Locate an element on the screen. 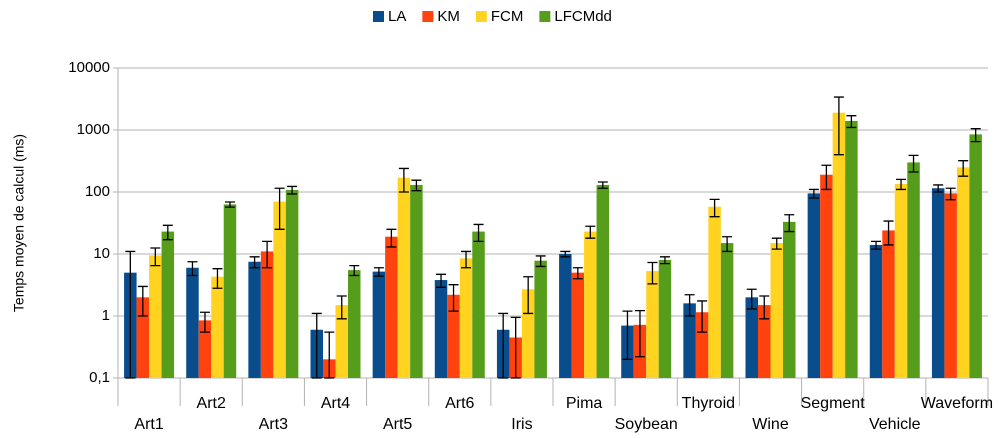 This screenshot has width=999, height=438. y-tick-label: 1000 is located at coordinates (93, 129).